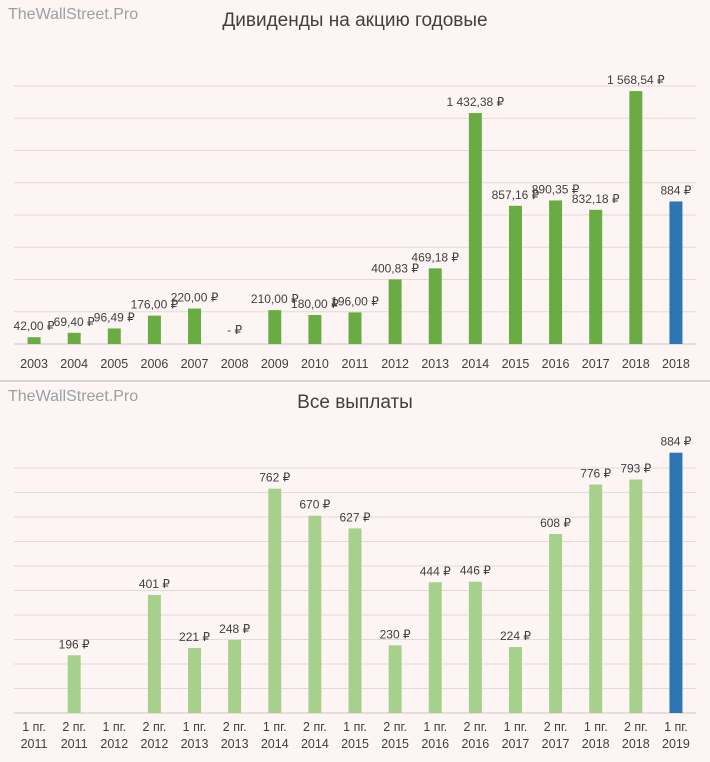 Image resolution: width=710 pixels, height=762 pixels. What do you see at coordinates (234, 330) in the screenshot?
I see `data-label: - ₽` at bounding box center [234, 330].